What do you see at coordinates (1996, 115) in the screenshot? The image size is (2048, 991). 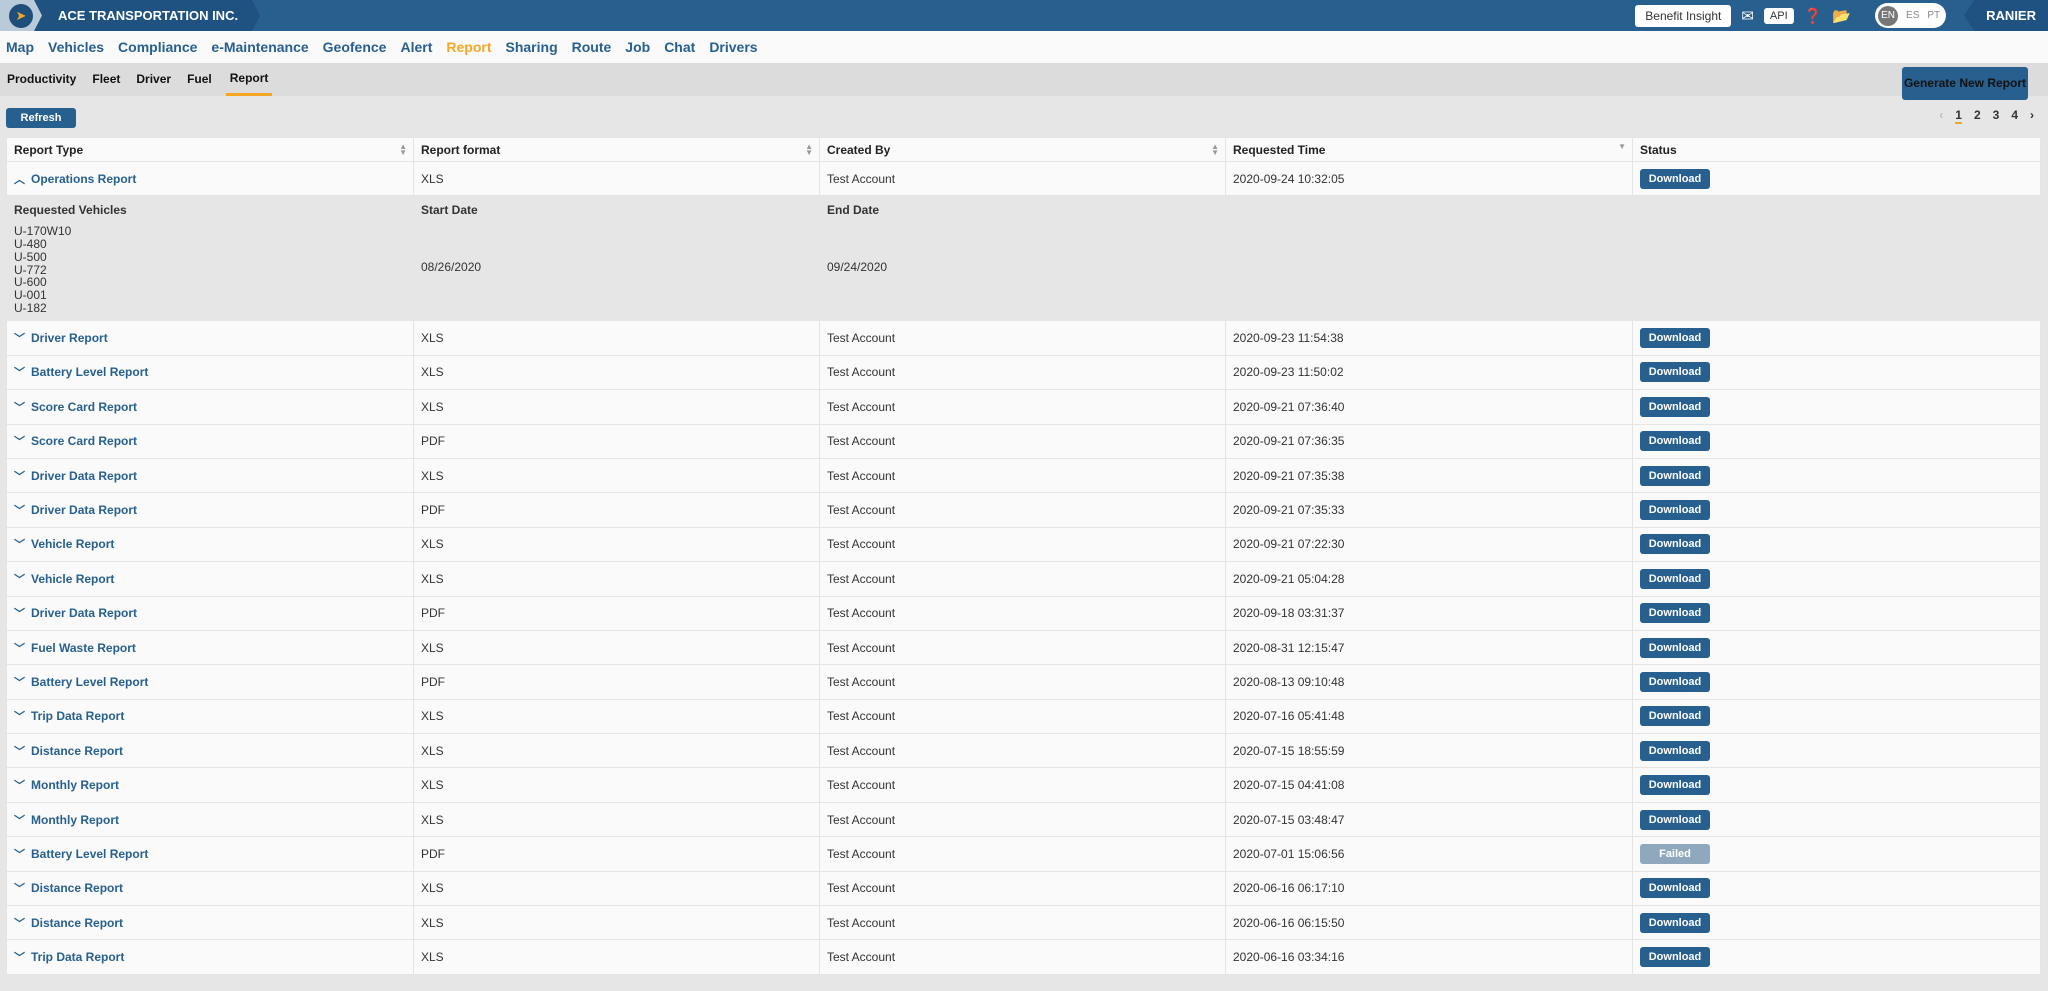 I see `page-3: 3` at bounding box center [1996, 115].